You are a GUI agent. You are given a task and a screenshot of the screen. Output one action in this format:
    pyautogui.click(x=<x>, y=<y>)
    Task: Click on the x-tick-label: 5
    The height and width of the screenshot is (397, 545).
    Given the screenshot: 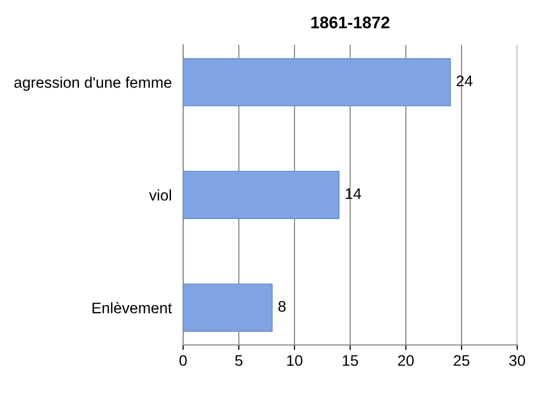 What is the action you would take?
    pyautogui.click(x=238, y=360)
    